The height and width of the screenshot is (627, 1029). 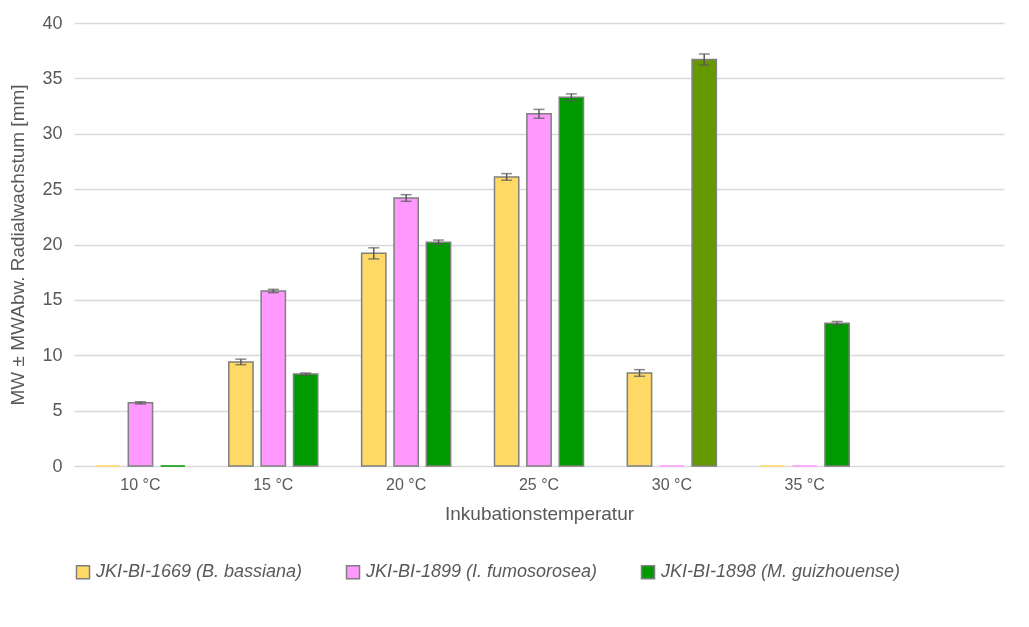 I want to click on y-tick-label: 0, so click(x=57, y=465).